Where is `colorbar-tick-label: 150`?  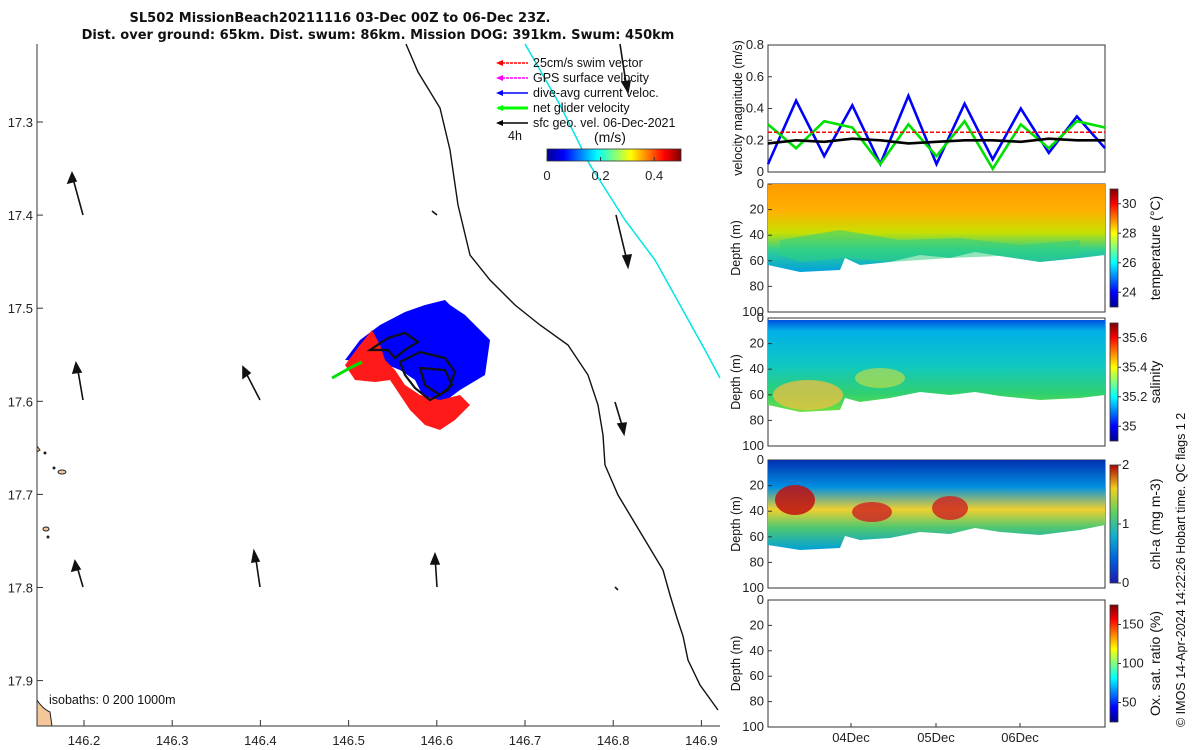
colorbar-tick-label: 150 is located at coordinates (1133, 624).